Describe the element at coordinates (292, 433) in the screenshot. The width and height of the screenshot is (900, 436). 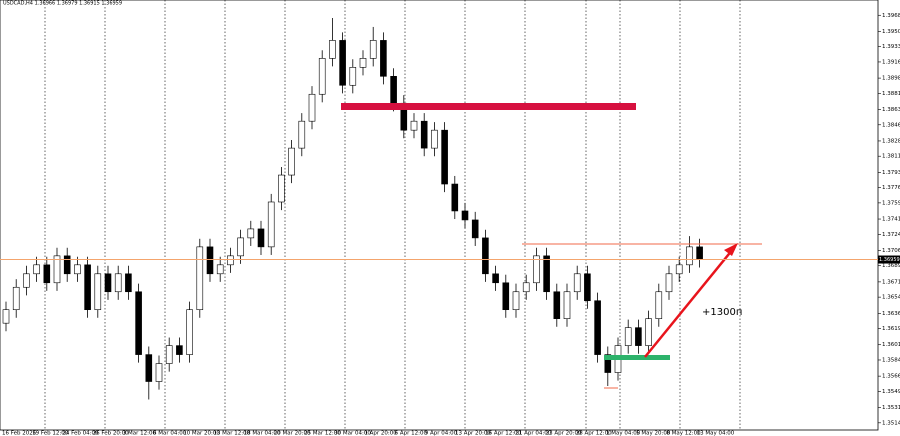
I see `x-tick-label: 20 Mar 20:00` at that location.